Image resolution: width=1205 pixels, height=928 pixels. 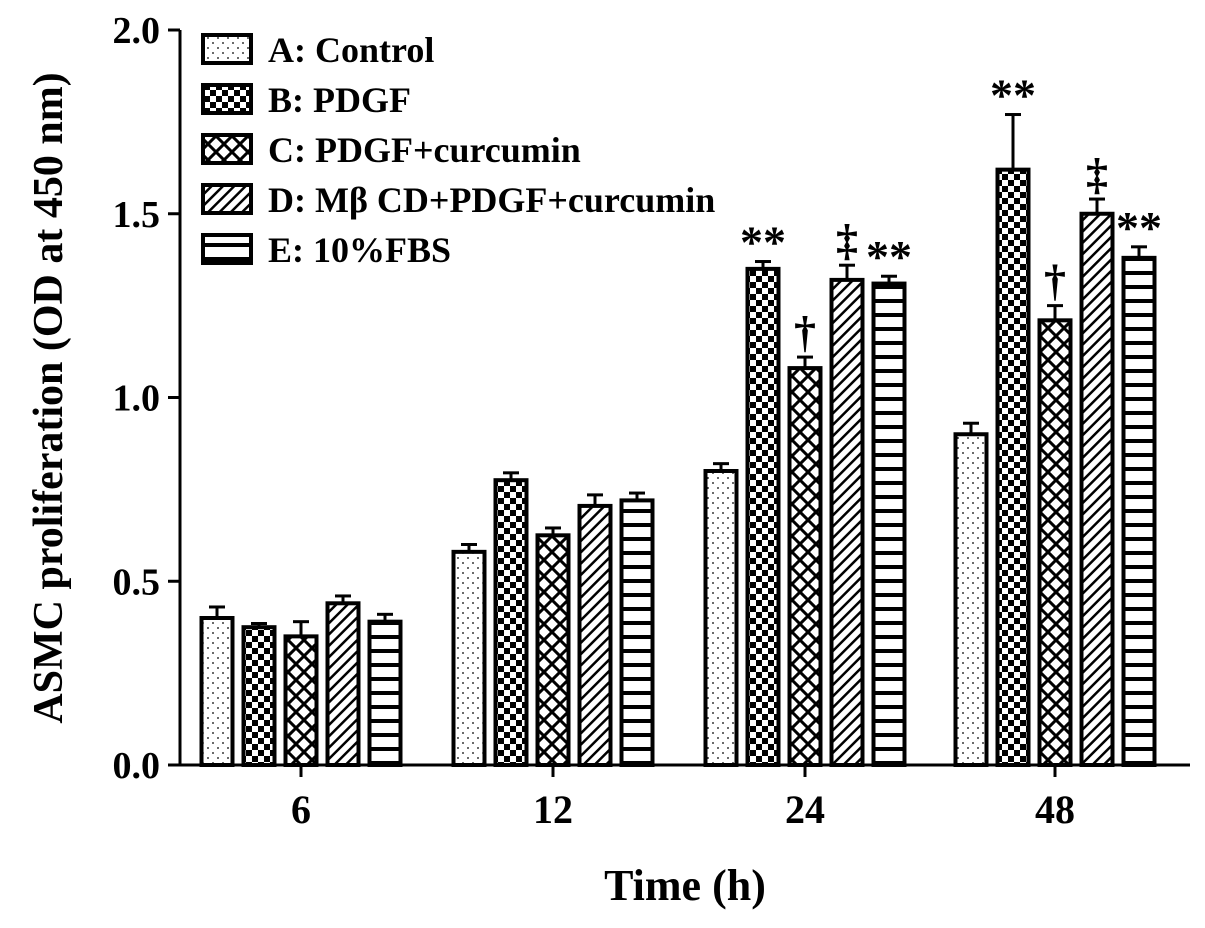 I want to click on bar-group-6-dots, so click(x=217, y=686).